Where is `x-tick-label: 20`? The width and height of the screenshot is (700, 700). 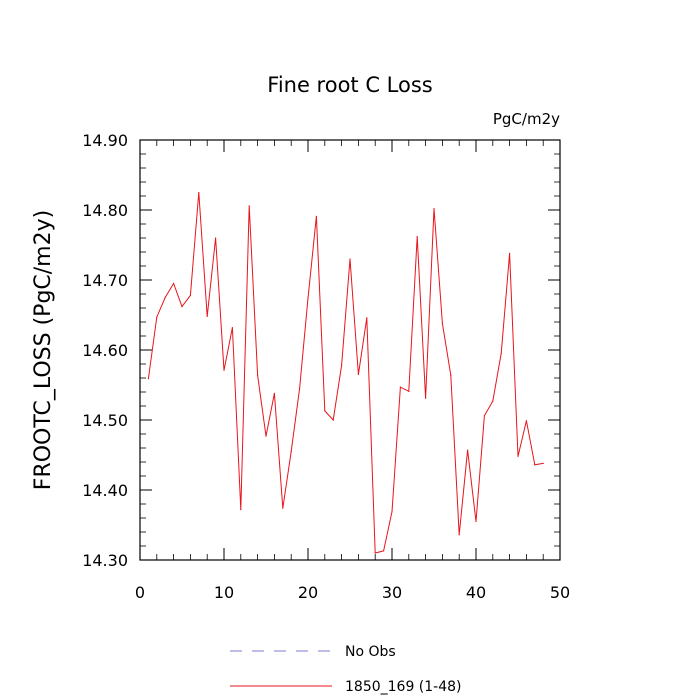
x-tick-label: 20 is located at coordinates (308, 592).